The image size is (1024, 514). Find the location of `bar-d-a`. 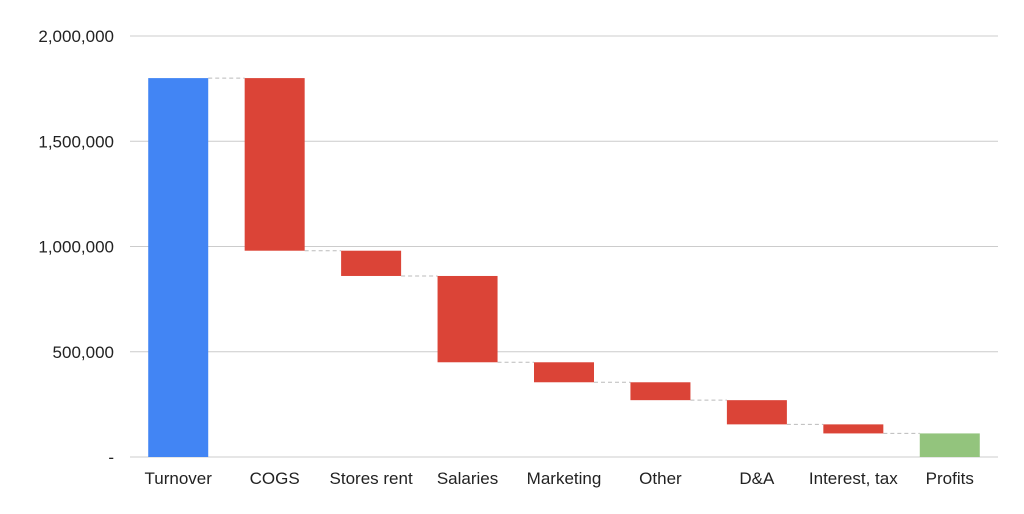

bar-d-a is located at coordinates (756, 412).